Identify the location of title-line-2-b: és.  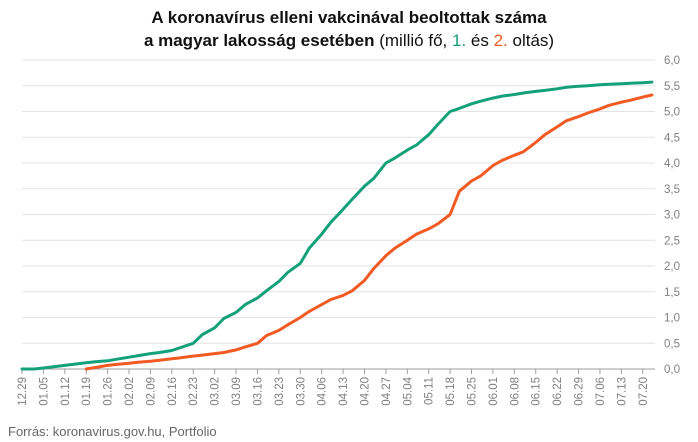
(480, 40).